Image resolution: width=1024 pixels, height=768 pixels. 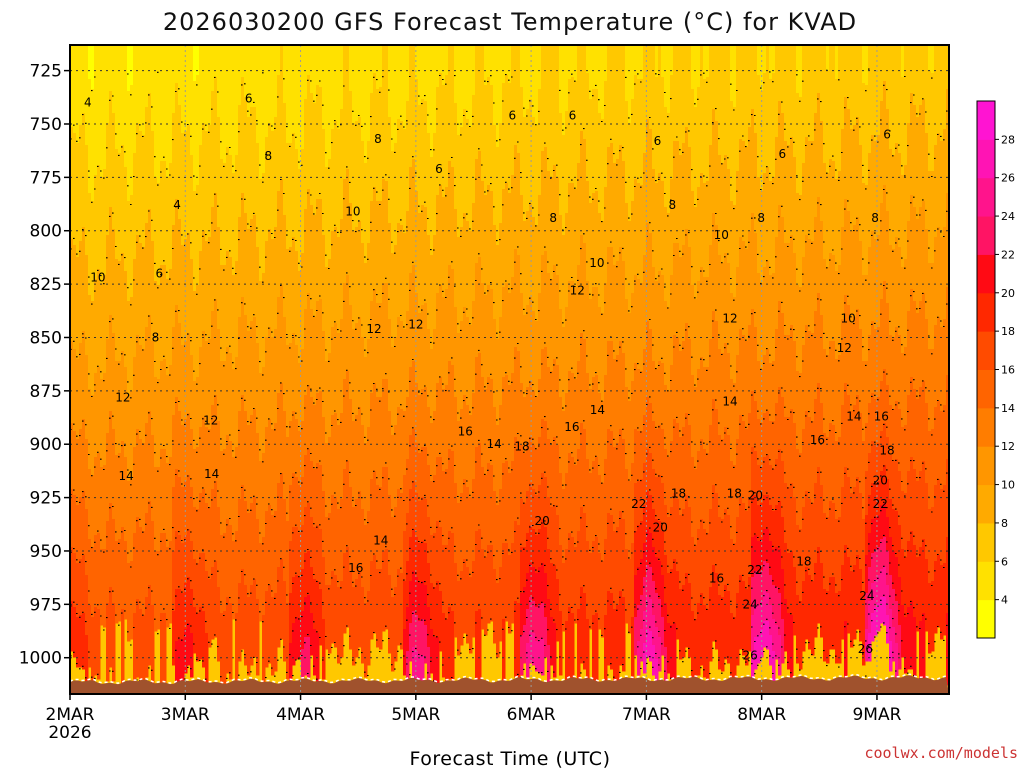 What do you see at coordinates (755, 495) in the screenshot?
I see `contour-label: 20` at bounding box center [755, 495].